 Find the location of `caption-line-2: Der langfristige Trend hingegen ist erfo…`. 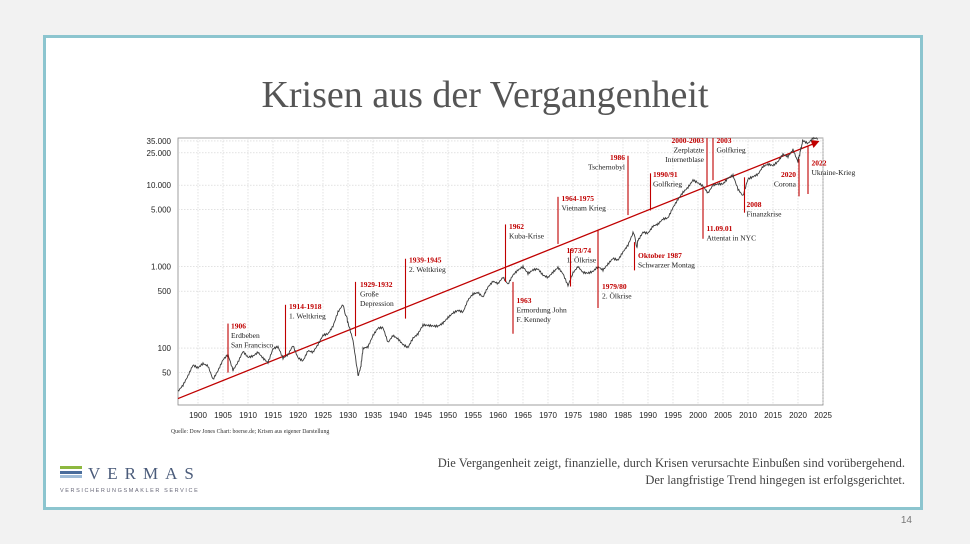

caption-line-2: Der langfristige Trend hingegen ist erfo… is located at coordinates (775, 480).